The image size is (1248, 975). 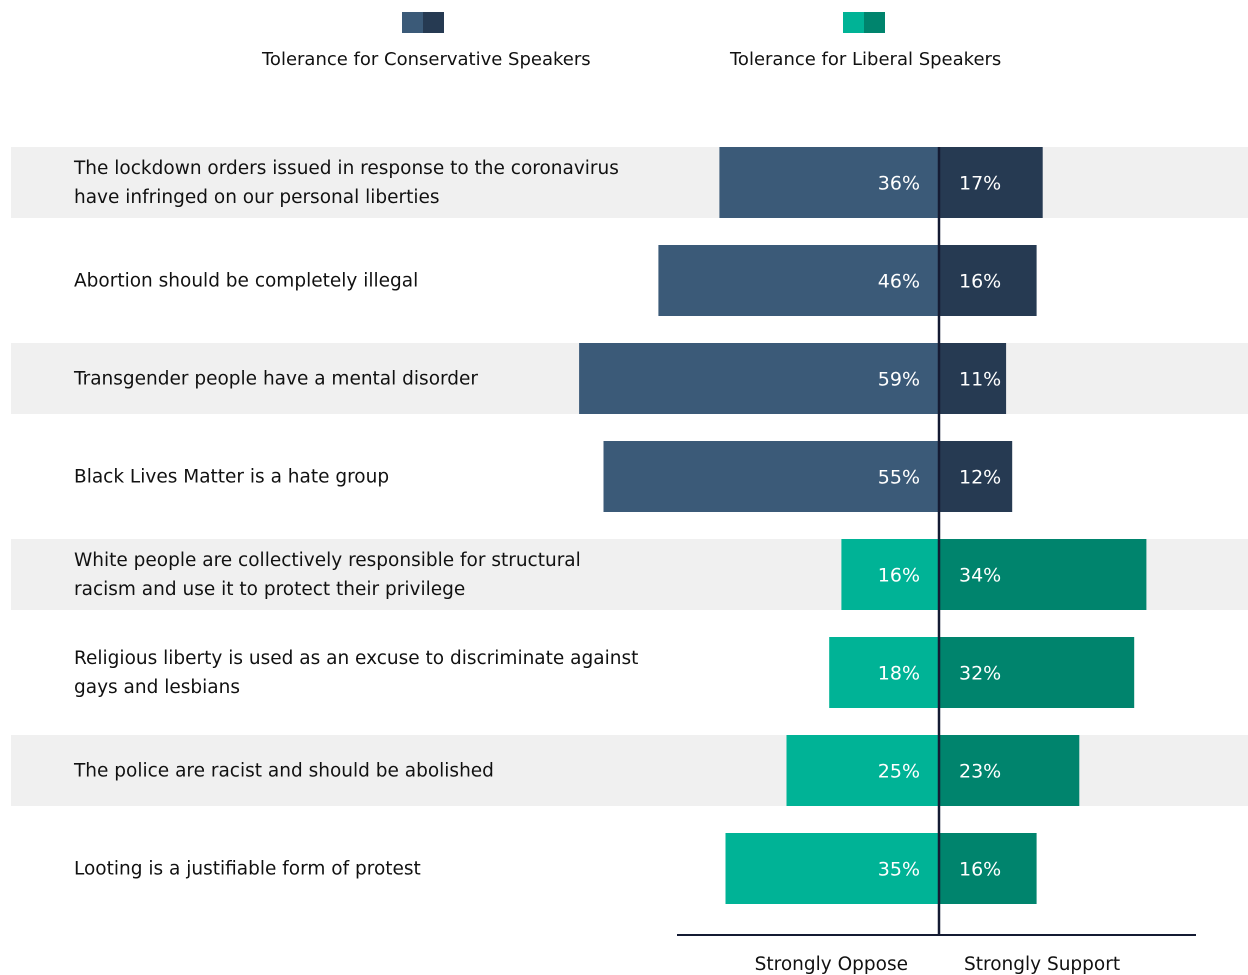 I want to click on bar-label-oppose: 16%, so click(x=899, y=576).